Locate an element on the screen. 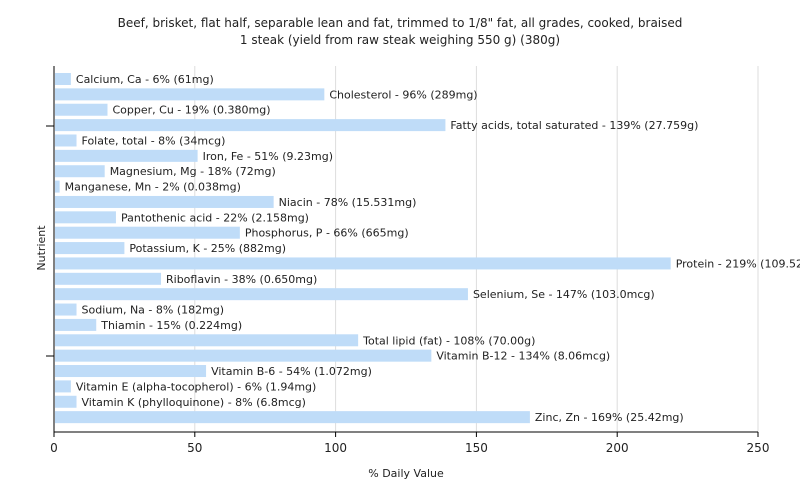 The width and height of the screenshot is (800, 500). bar-label-1: Cholesterol - 96% (289mg) is located at coordinates (403, 94).